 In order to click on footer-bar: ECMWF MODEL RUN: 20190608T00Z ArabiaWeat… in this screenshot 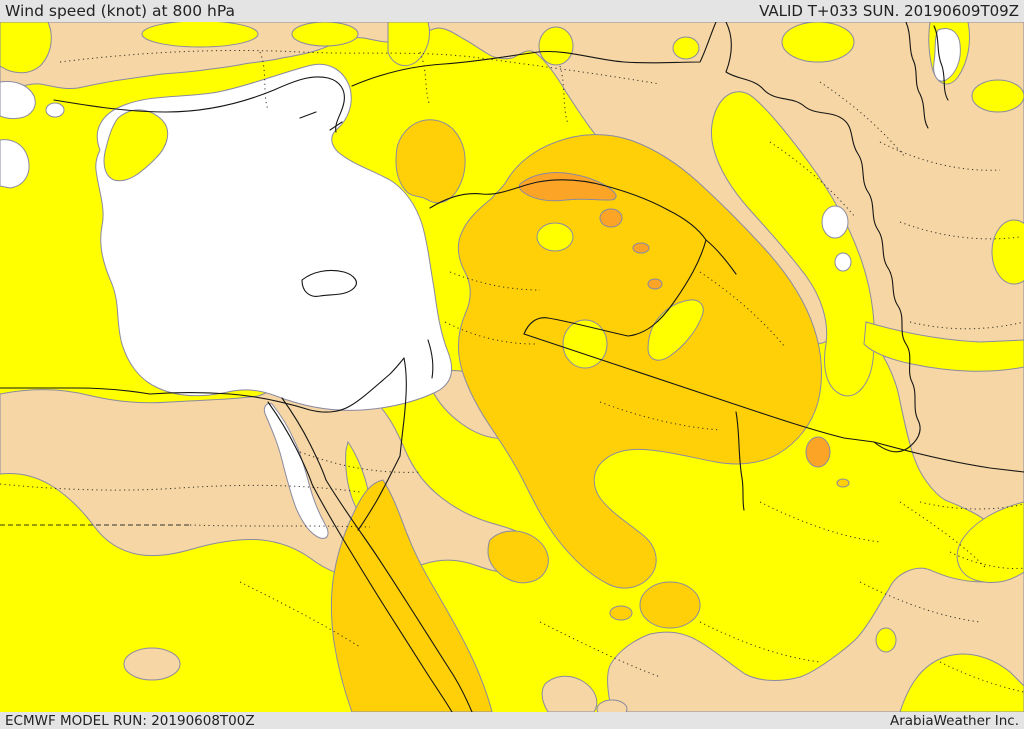, I will do `click(512, 720)`.